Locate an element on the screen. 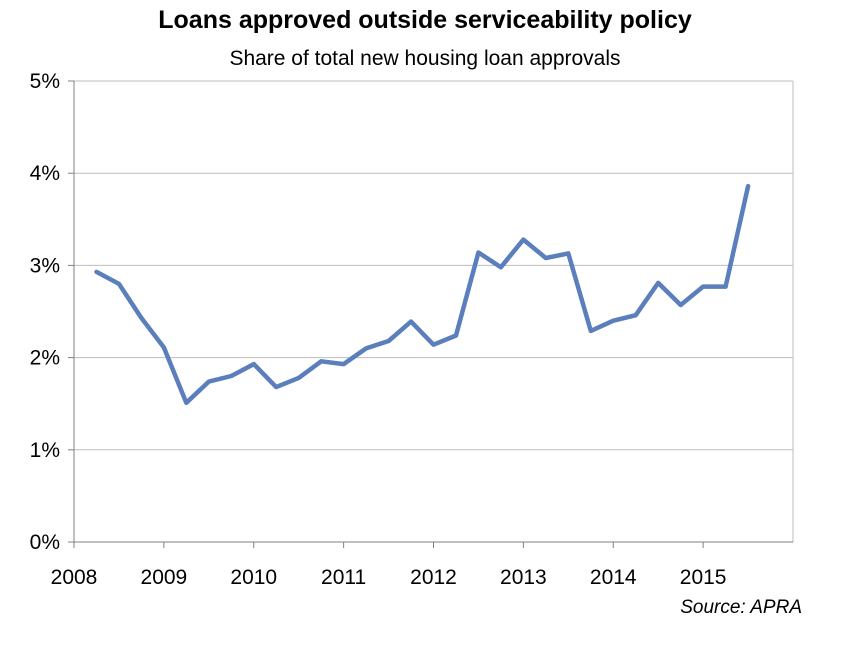 This screenshot has width=850, height=653. x-tick-label: 2014 is located at coordinates (613, 577).